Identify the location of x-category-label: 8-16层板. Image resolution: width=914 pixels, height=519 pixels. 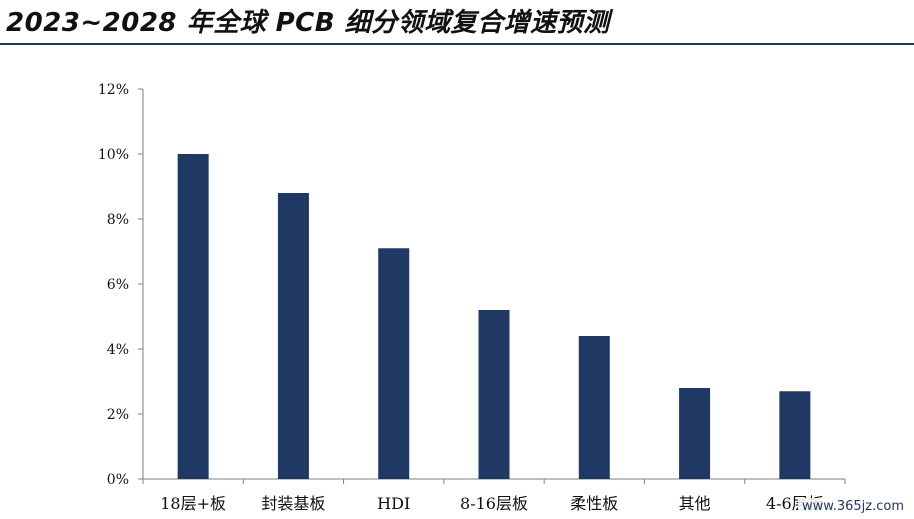
(494, 503).